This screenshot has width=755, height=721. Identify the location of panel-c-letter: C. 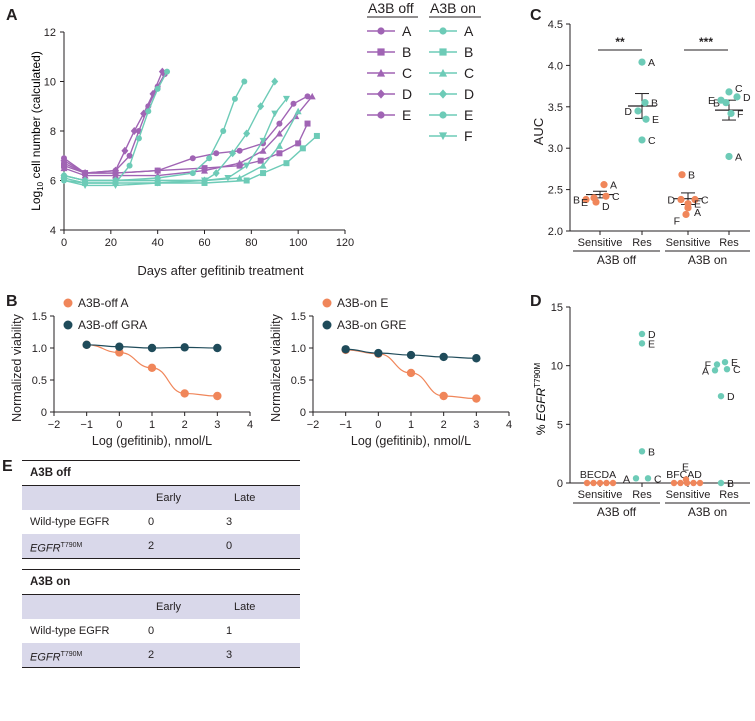
(536, 15).